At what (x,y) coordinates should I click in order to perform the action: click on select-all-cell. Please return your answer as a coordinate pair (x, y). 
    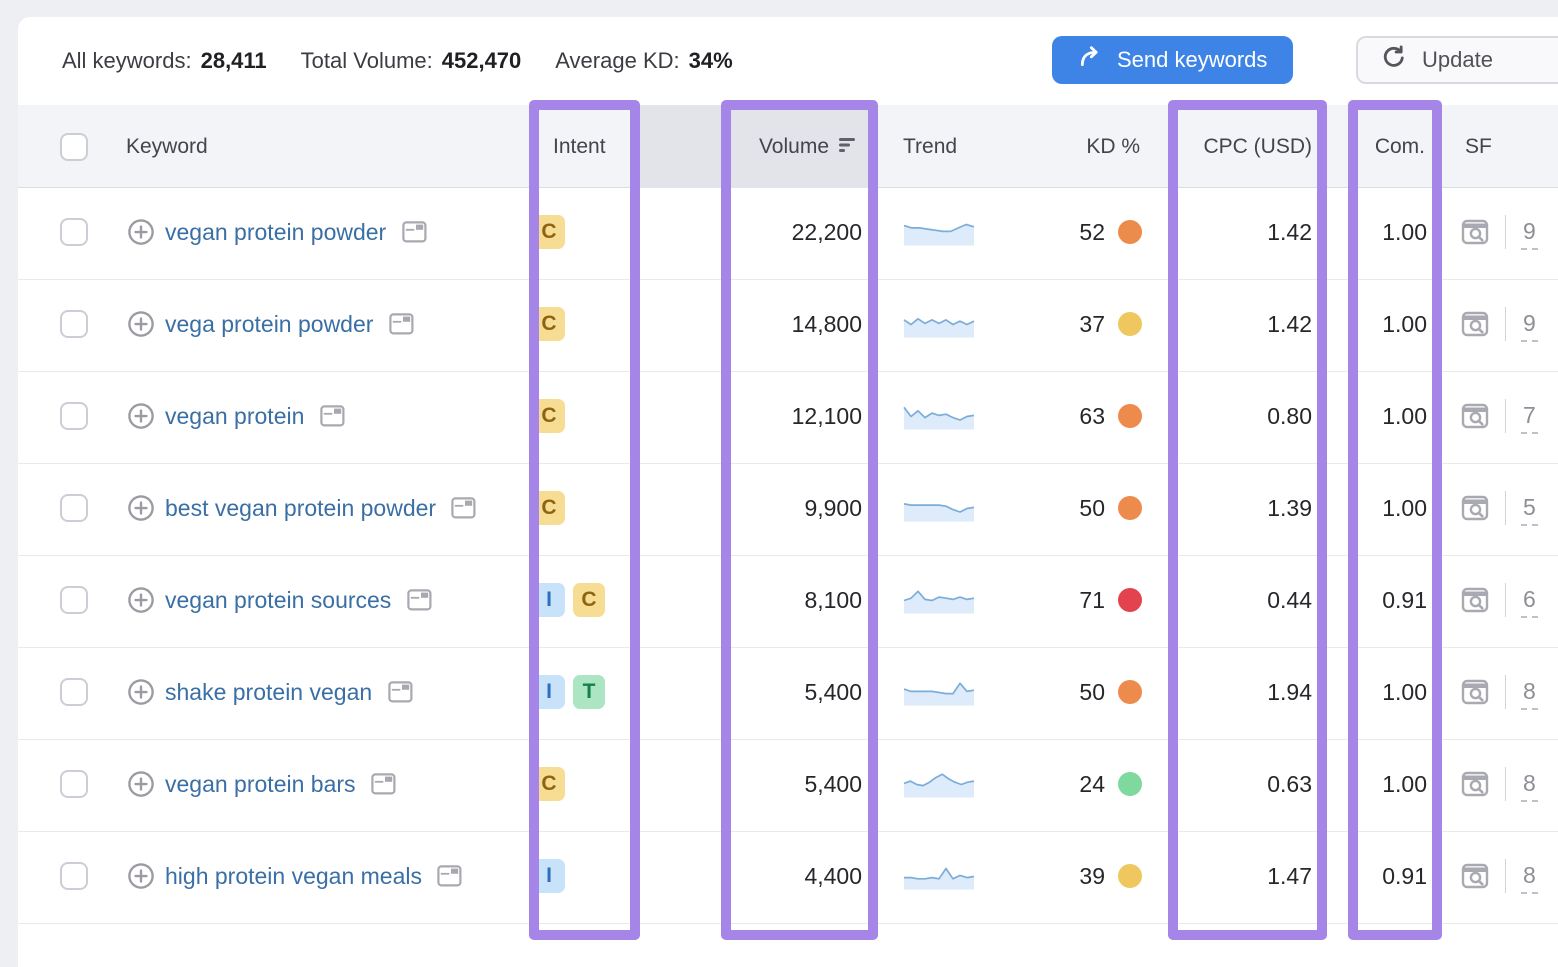
    Looking at the image, I should click on (93, 146).